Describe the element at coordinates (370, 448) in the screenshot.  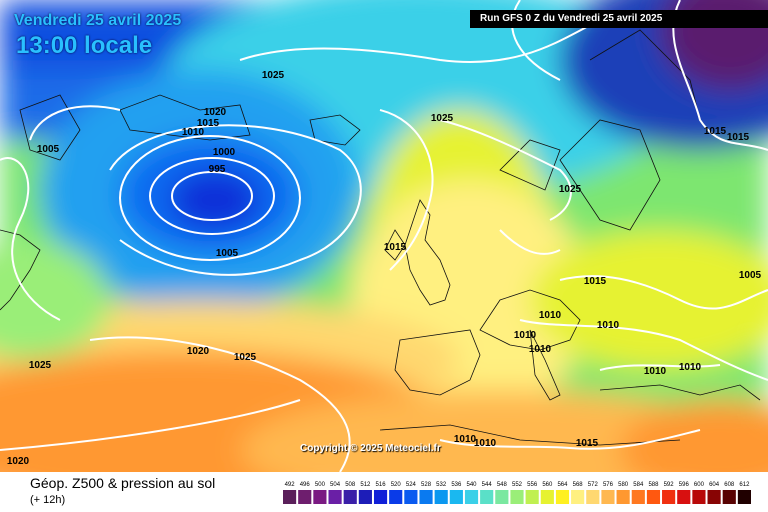
I see `copyright-notice: Copyright © 2025 Meteociel.fr` at that location.